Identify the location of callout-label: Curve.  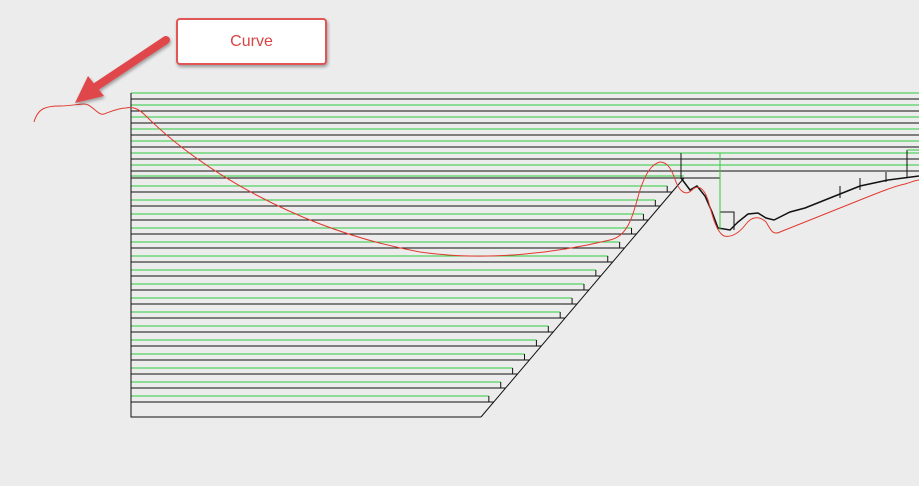
(251, 41).